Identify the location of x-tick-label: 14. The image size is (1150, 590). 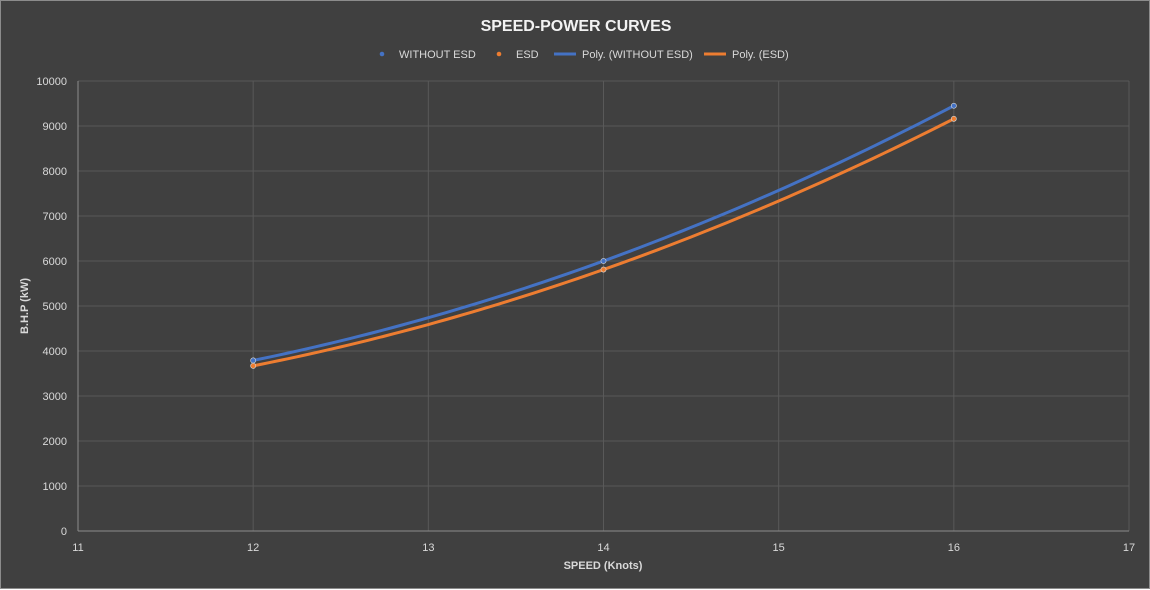
(603, 548).